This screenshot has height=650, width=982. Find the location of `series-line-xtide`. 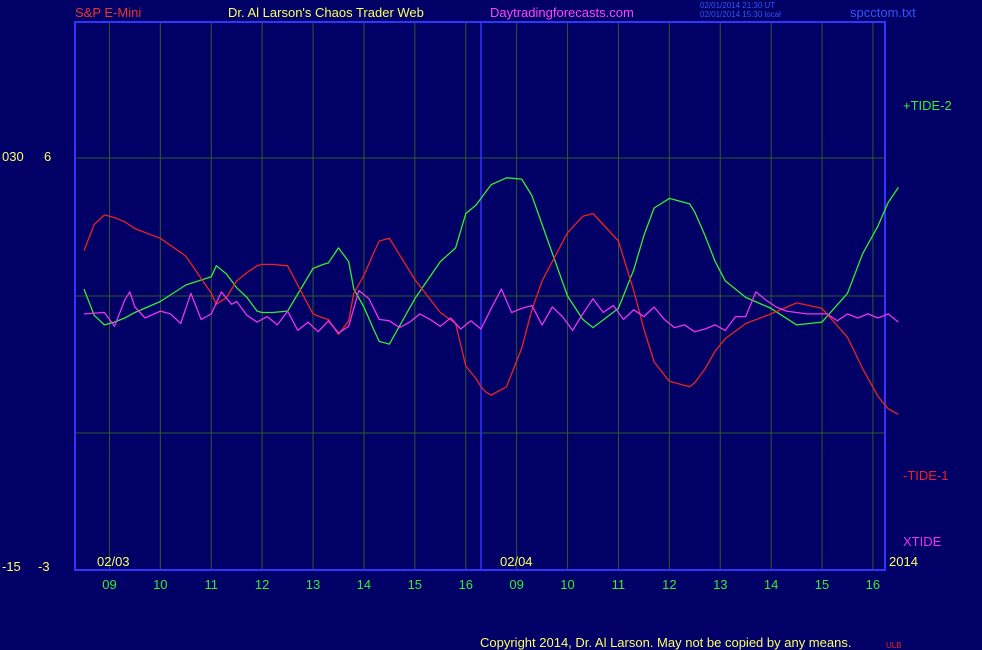

series-line-xtide is located at coordinates (491, 311).